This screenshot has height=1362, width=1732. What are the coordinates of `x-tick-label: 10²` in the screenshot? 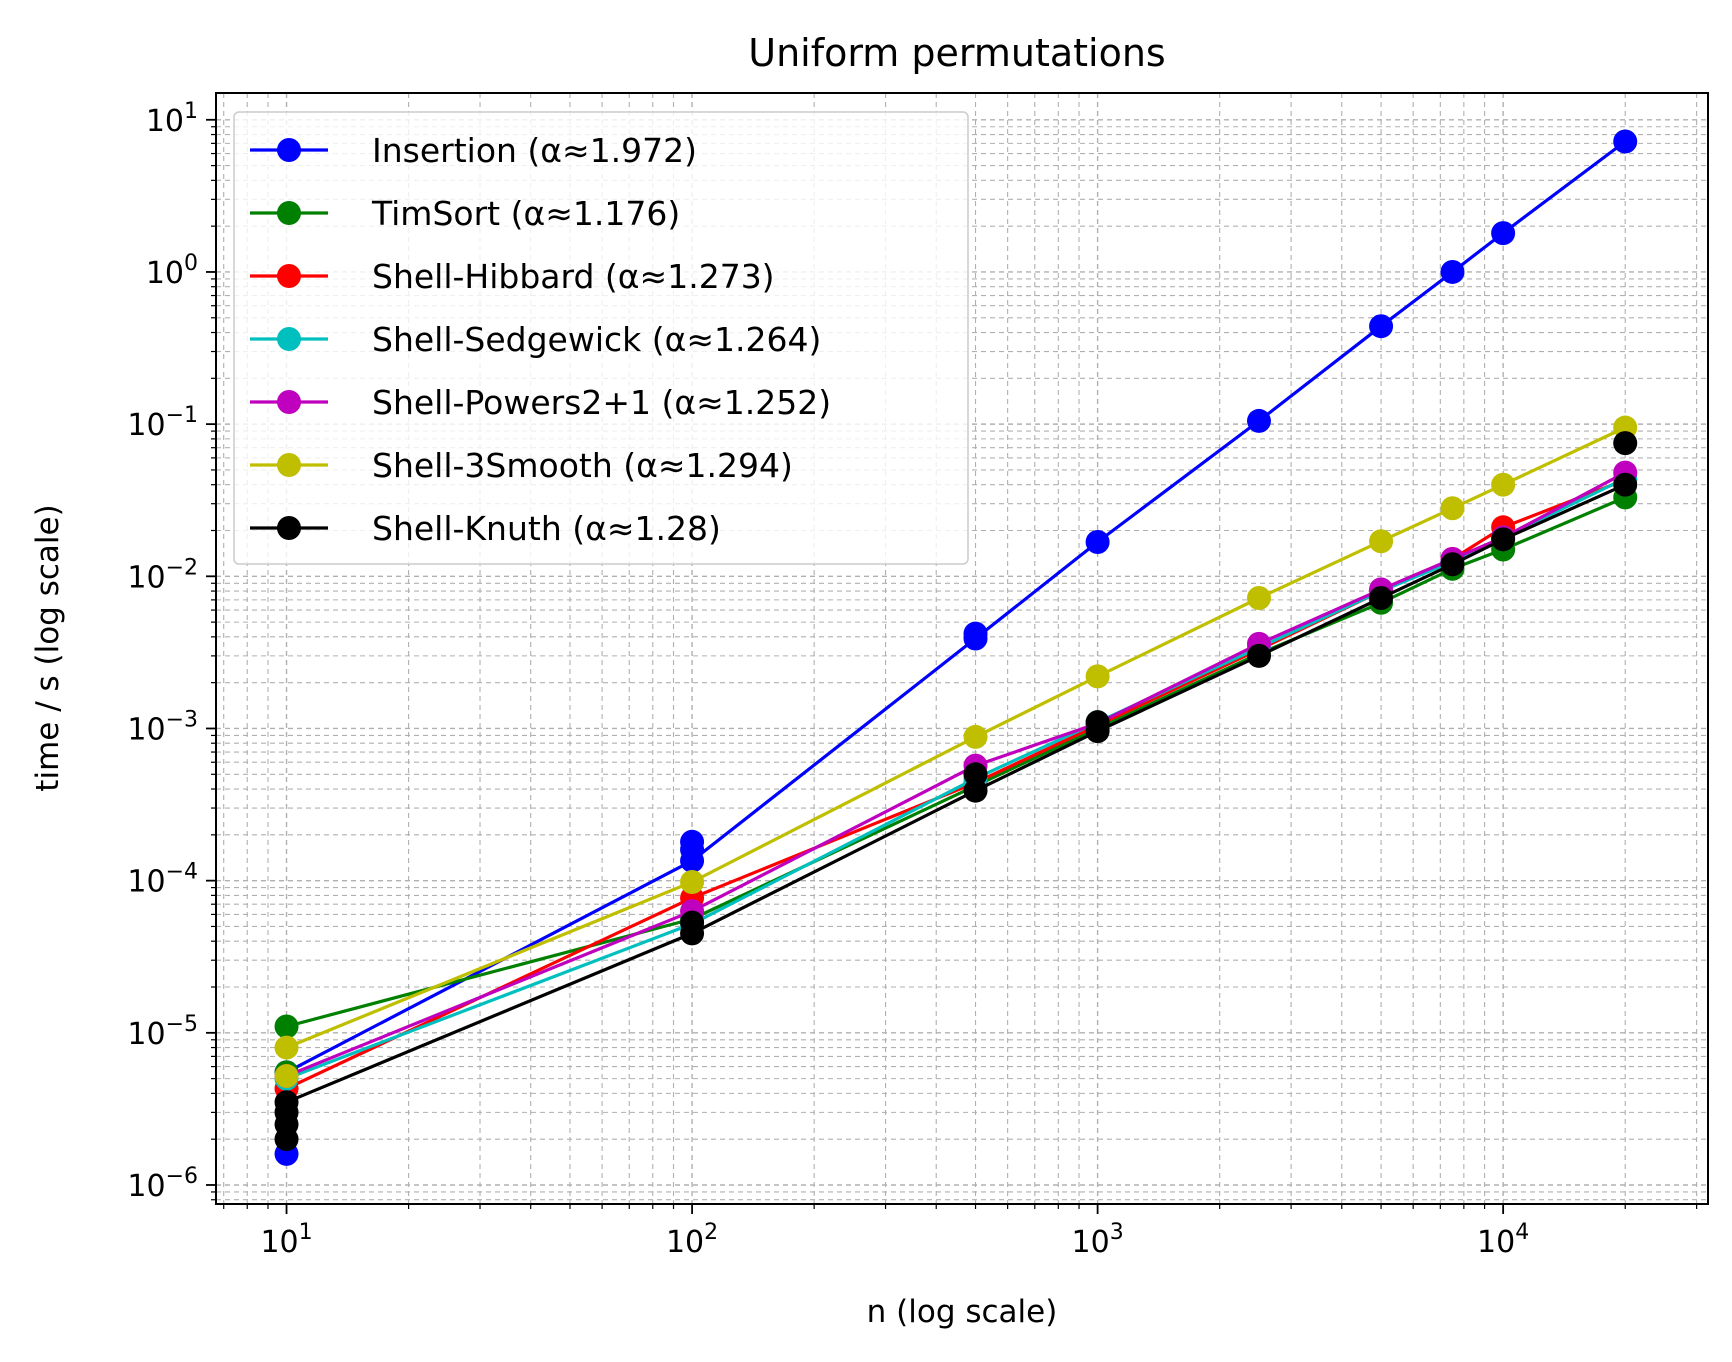 It's located at (692, 1240).